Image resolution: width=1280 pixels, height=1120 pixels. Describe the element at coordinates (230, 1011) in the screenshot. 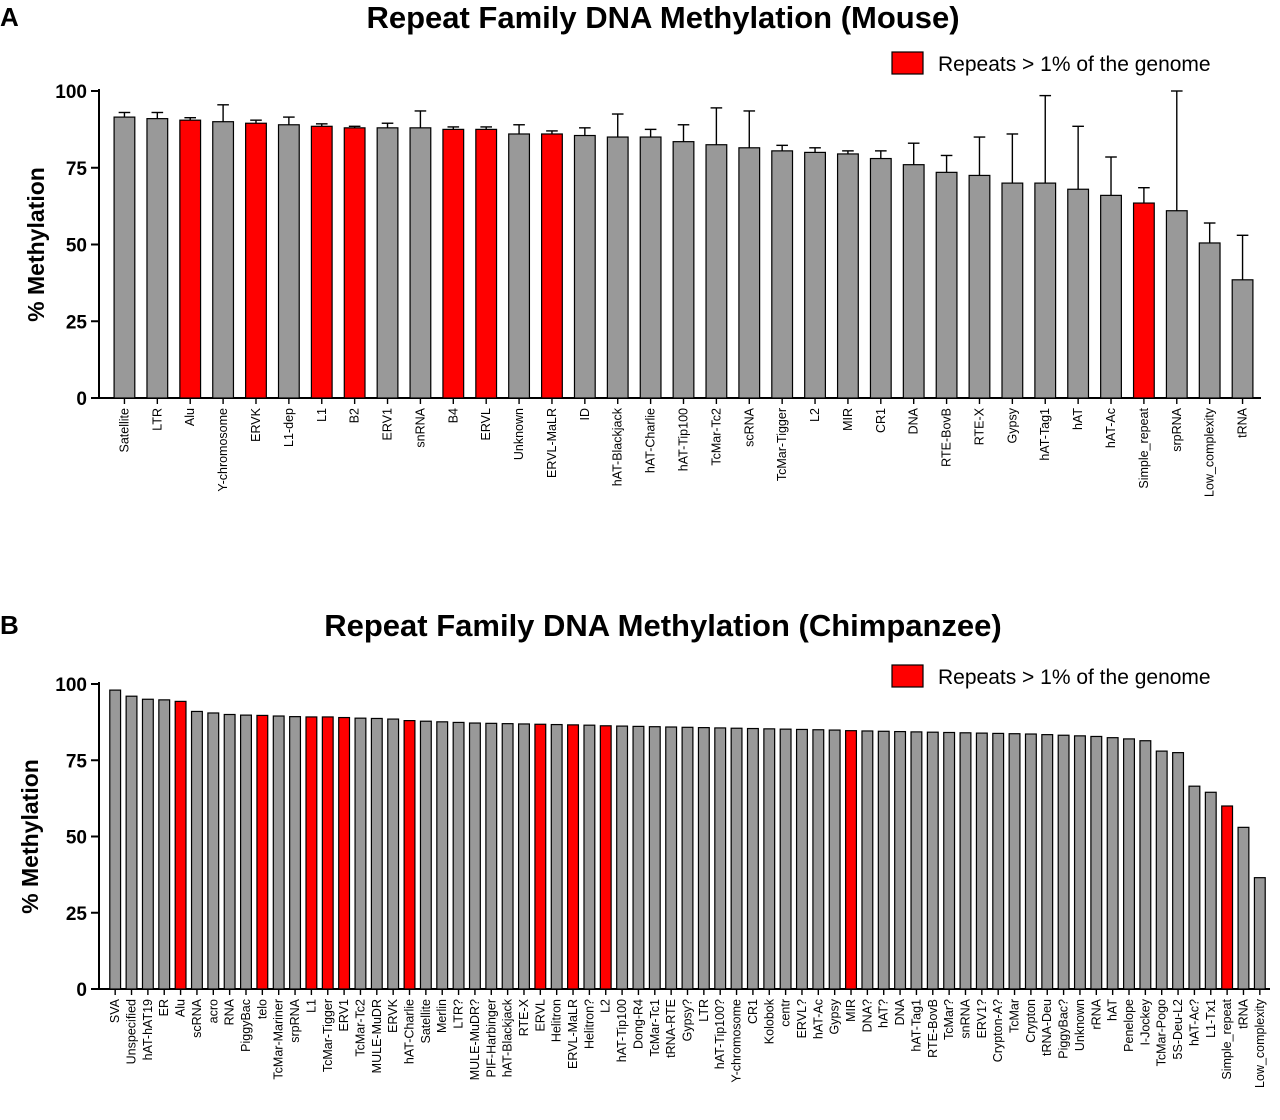

I see `x-tick-label: RNA` at that location.